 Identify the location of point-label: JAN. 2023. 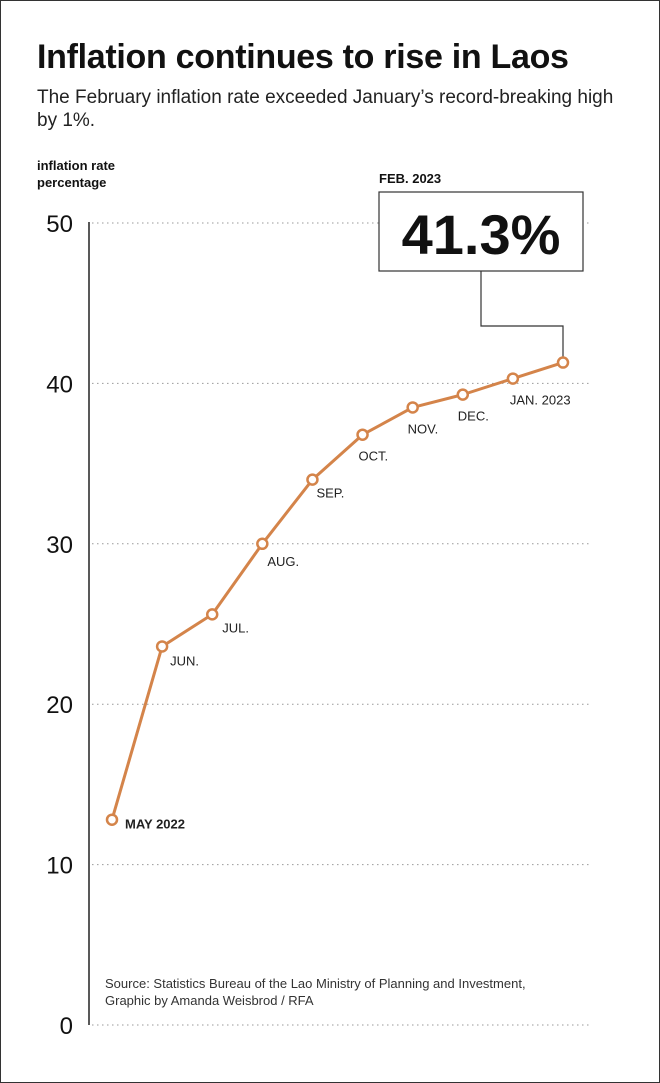
(540, 400).